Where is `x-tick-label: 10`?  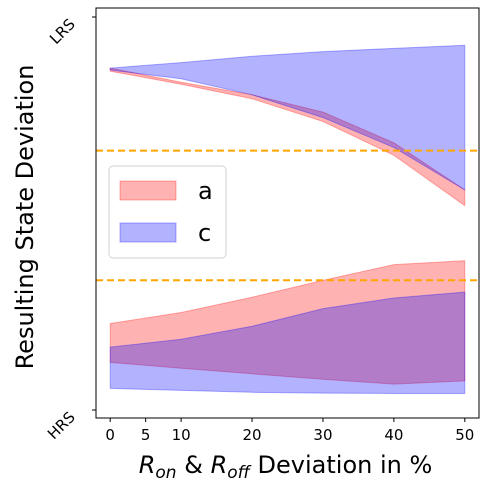 x-tick-label: 10 is located at coordinates (181, 435).